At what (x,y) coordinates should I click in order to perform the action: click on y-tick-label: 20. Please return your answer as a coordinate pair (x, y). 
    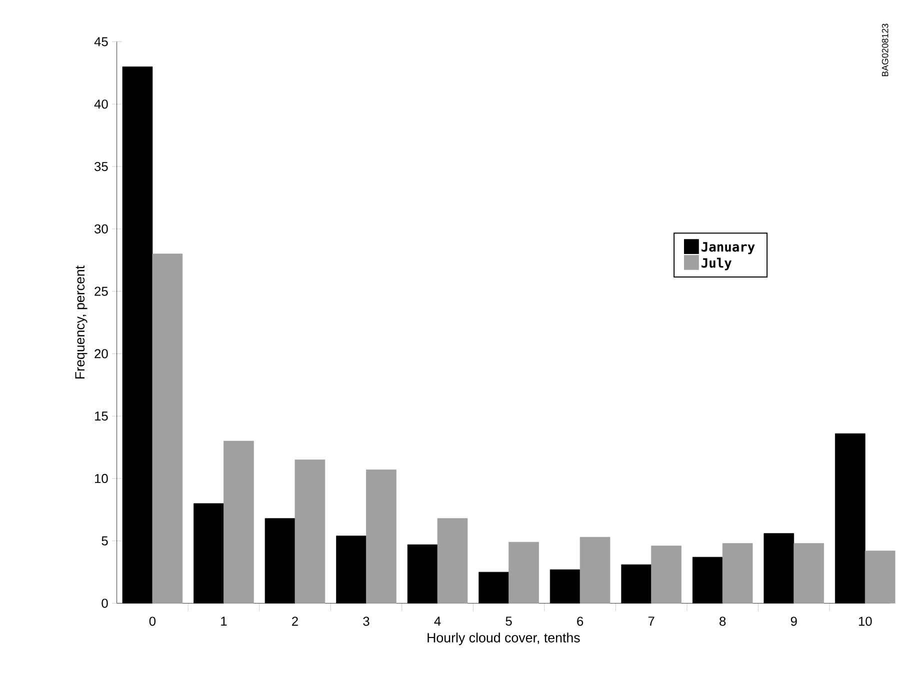
    Looking at the image, I should click on (101, 353).